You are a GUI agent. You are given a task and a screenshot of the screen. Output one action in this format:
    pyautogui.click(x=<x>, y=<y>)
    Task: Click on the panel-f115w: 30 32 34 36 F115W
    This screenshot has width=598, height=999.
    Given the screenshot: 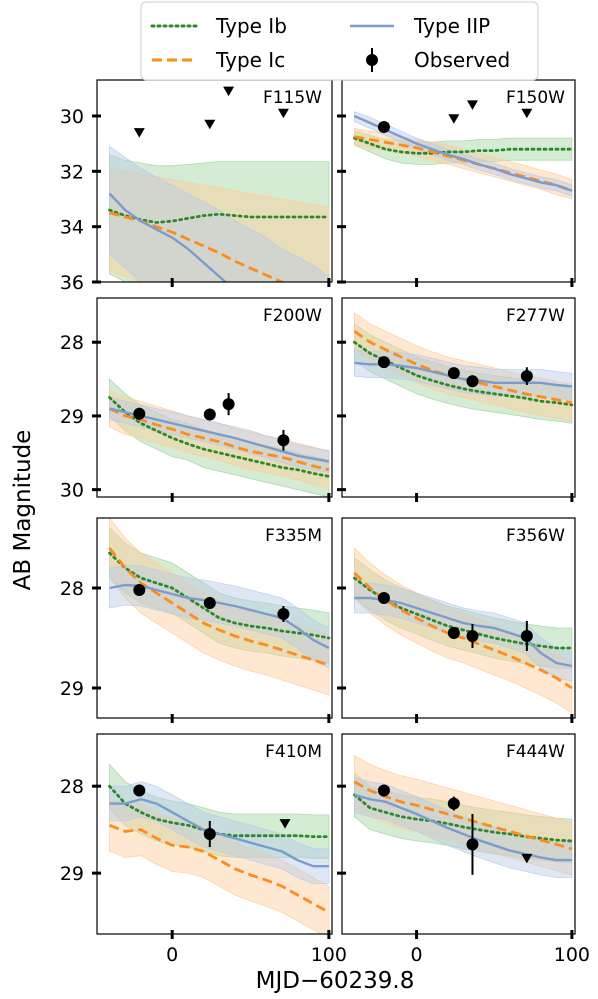 What is the action you would take?
    pyautogui.click(x=196, y=186)
    